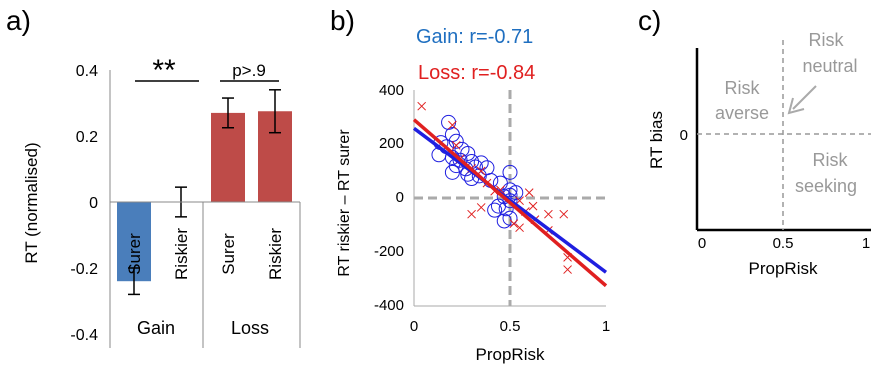 The image size is (871, 367). I want to click on regression-line-loss, so click(510, 203).